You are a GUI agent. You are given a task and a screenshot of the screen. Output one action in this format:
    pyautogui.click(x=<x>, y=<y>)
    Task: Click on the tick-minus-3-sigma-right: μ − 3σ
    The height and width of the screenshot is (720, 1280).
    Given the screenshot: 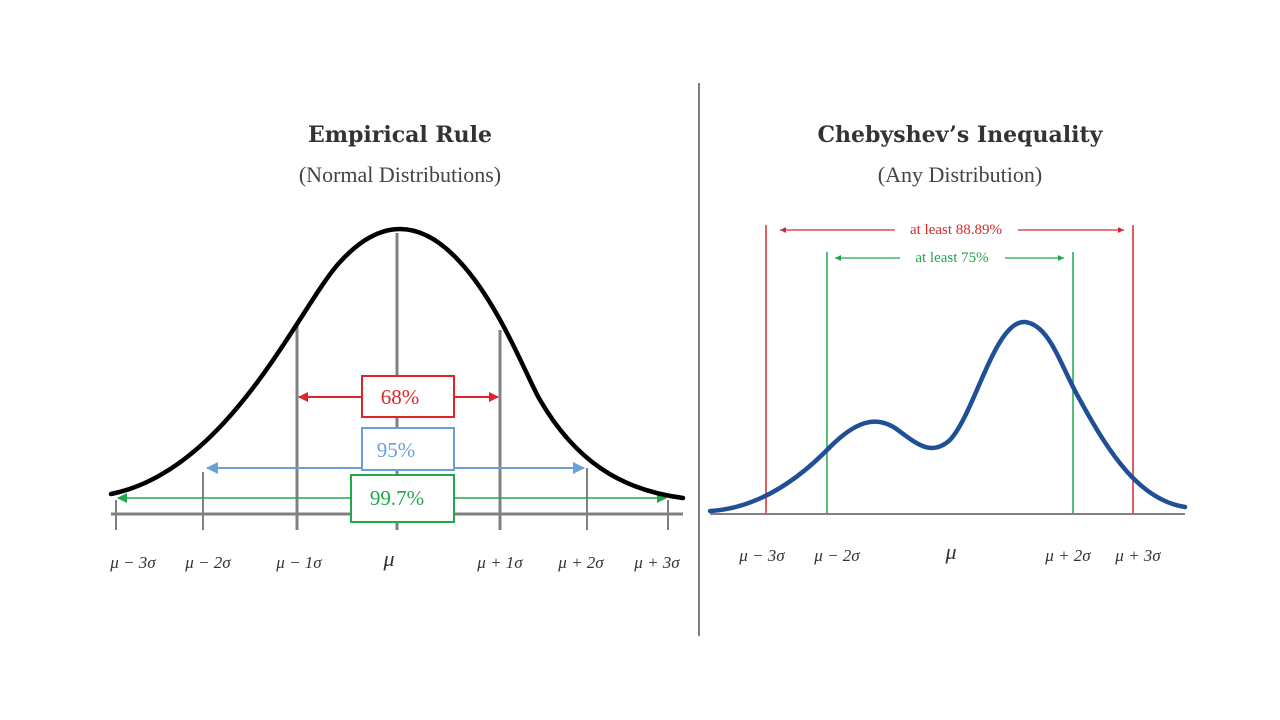 What is the action you would take?
    pyautogui.click(x=761, y=555)
    